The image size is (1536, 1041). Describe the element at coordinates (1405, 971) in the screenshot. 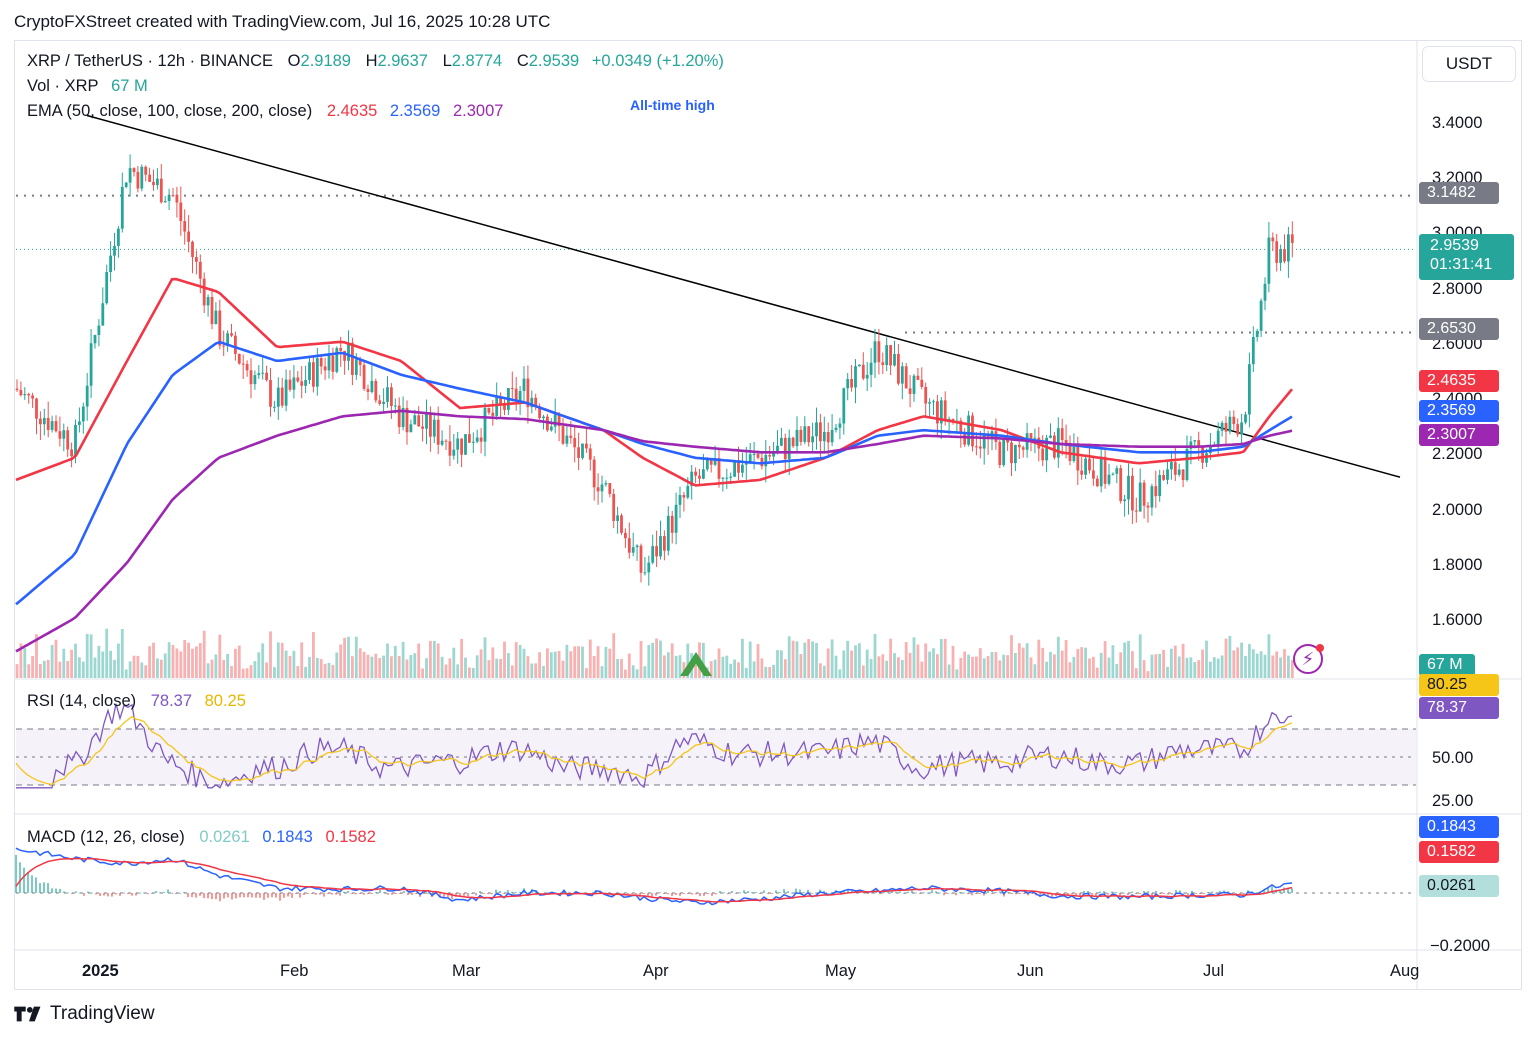

I see `date-tick: Aug` at that location.